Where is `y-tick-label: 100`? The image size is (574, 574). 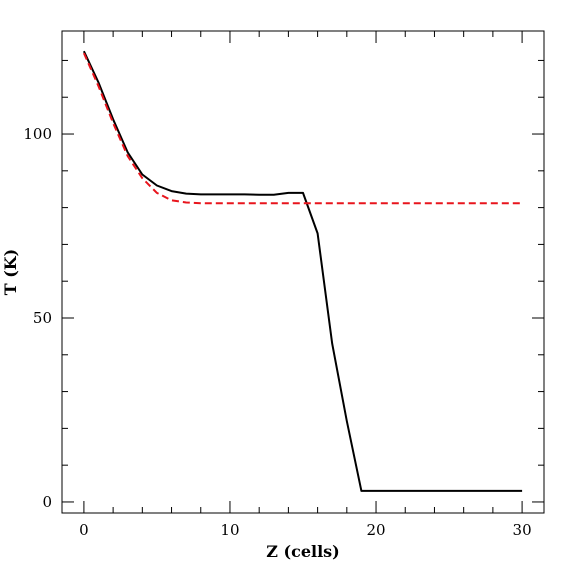
y-tick-label: 100 is located at coordinates (37, 134).